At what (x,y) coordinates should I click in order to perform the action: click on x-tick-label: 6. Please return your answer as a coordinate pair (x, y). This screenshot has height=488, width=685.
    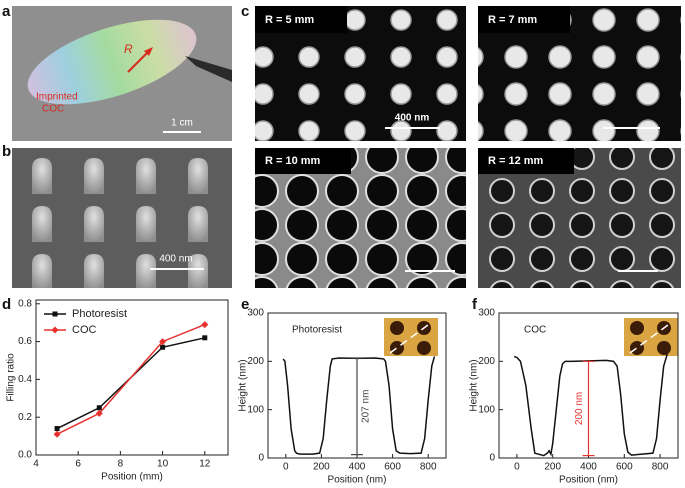
    Looking at the image, I should click on (78, 464).